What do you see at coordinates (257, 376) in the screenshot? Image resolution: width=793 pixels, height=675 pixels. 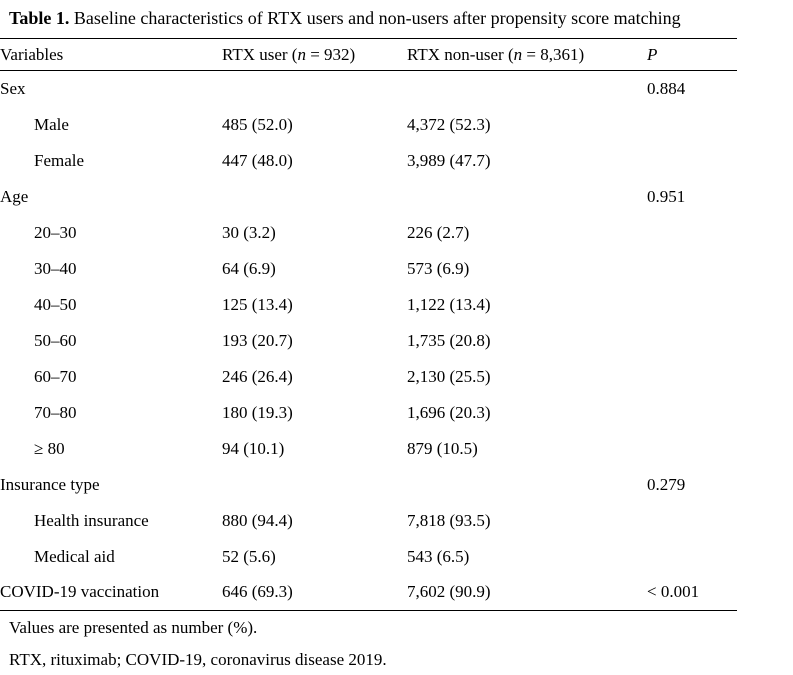 I see `rtx-user-cell: 246 (26.4)` at bounding box center [257, 376].